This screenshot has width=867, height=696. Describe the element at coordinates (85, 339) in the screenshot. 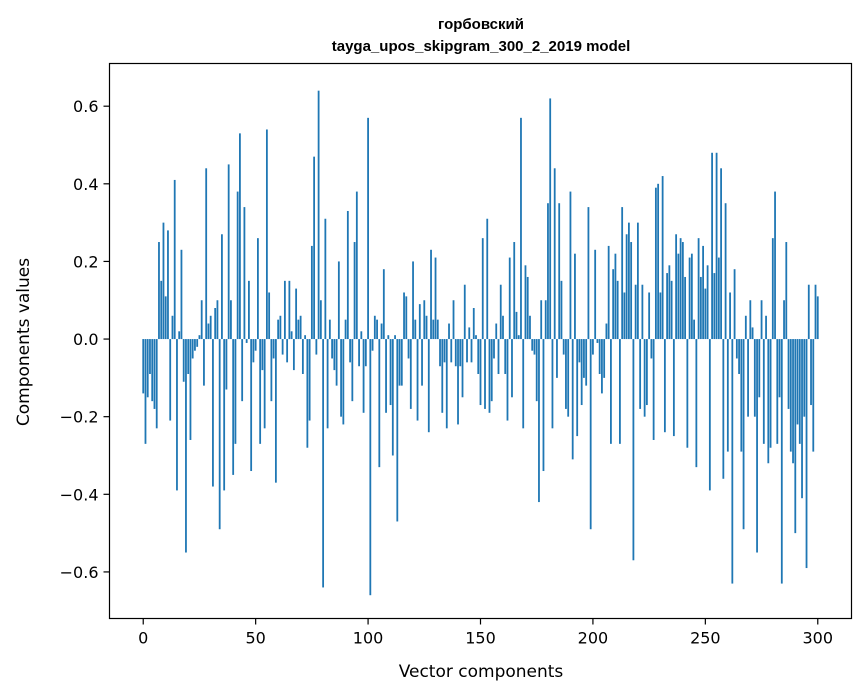

I see `y-axis-ticks: −0.6 −0.4 −0.2 0.0 0.2 0.4 0.6` at that location.